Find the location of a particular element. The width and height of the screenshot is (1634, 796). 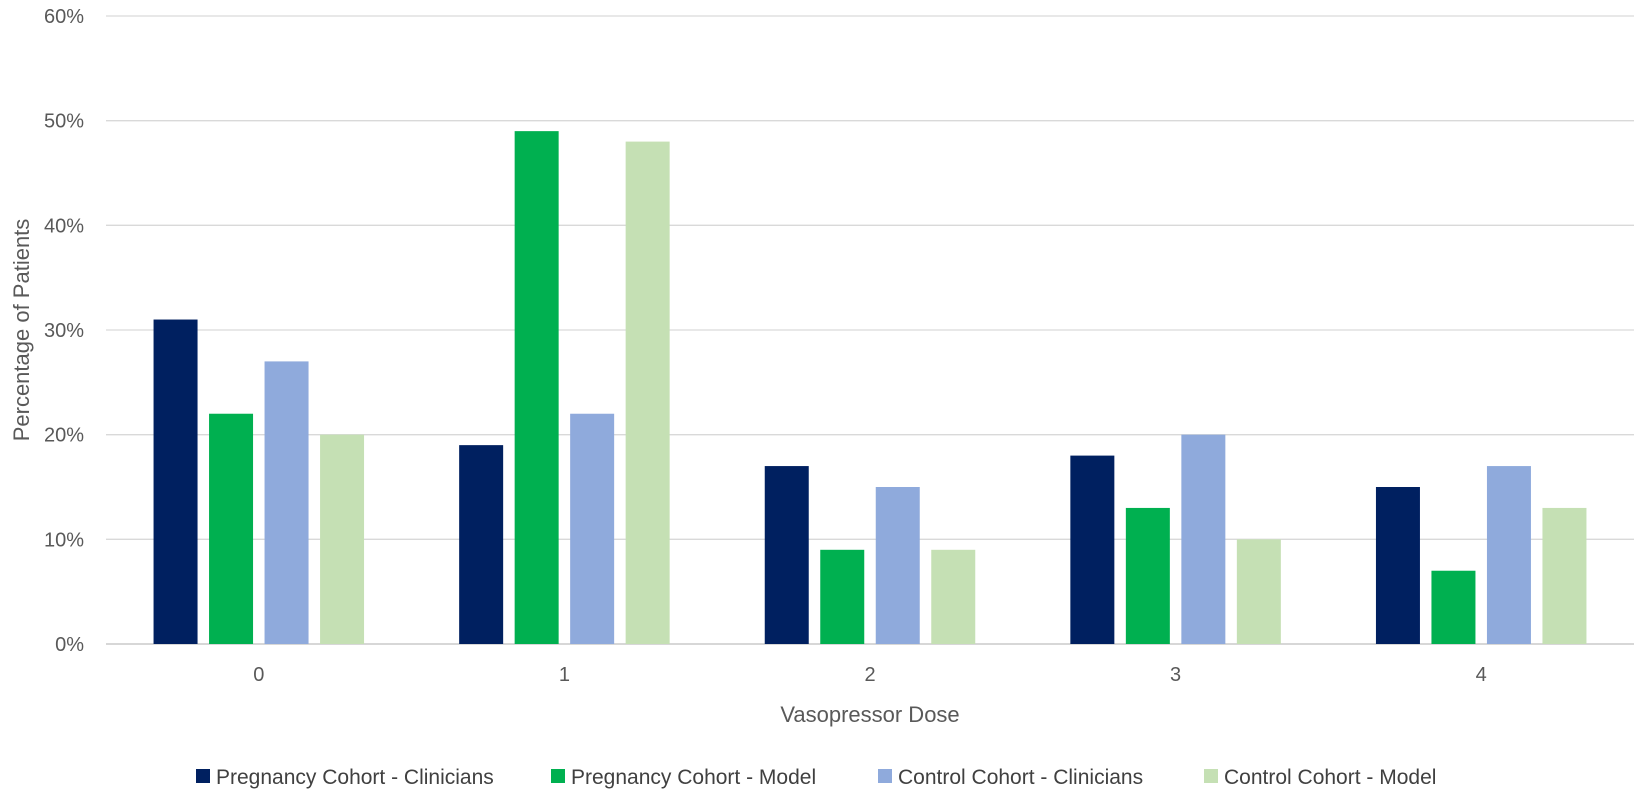

y-tick-label: 50% is located at coordinates (64, 122).